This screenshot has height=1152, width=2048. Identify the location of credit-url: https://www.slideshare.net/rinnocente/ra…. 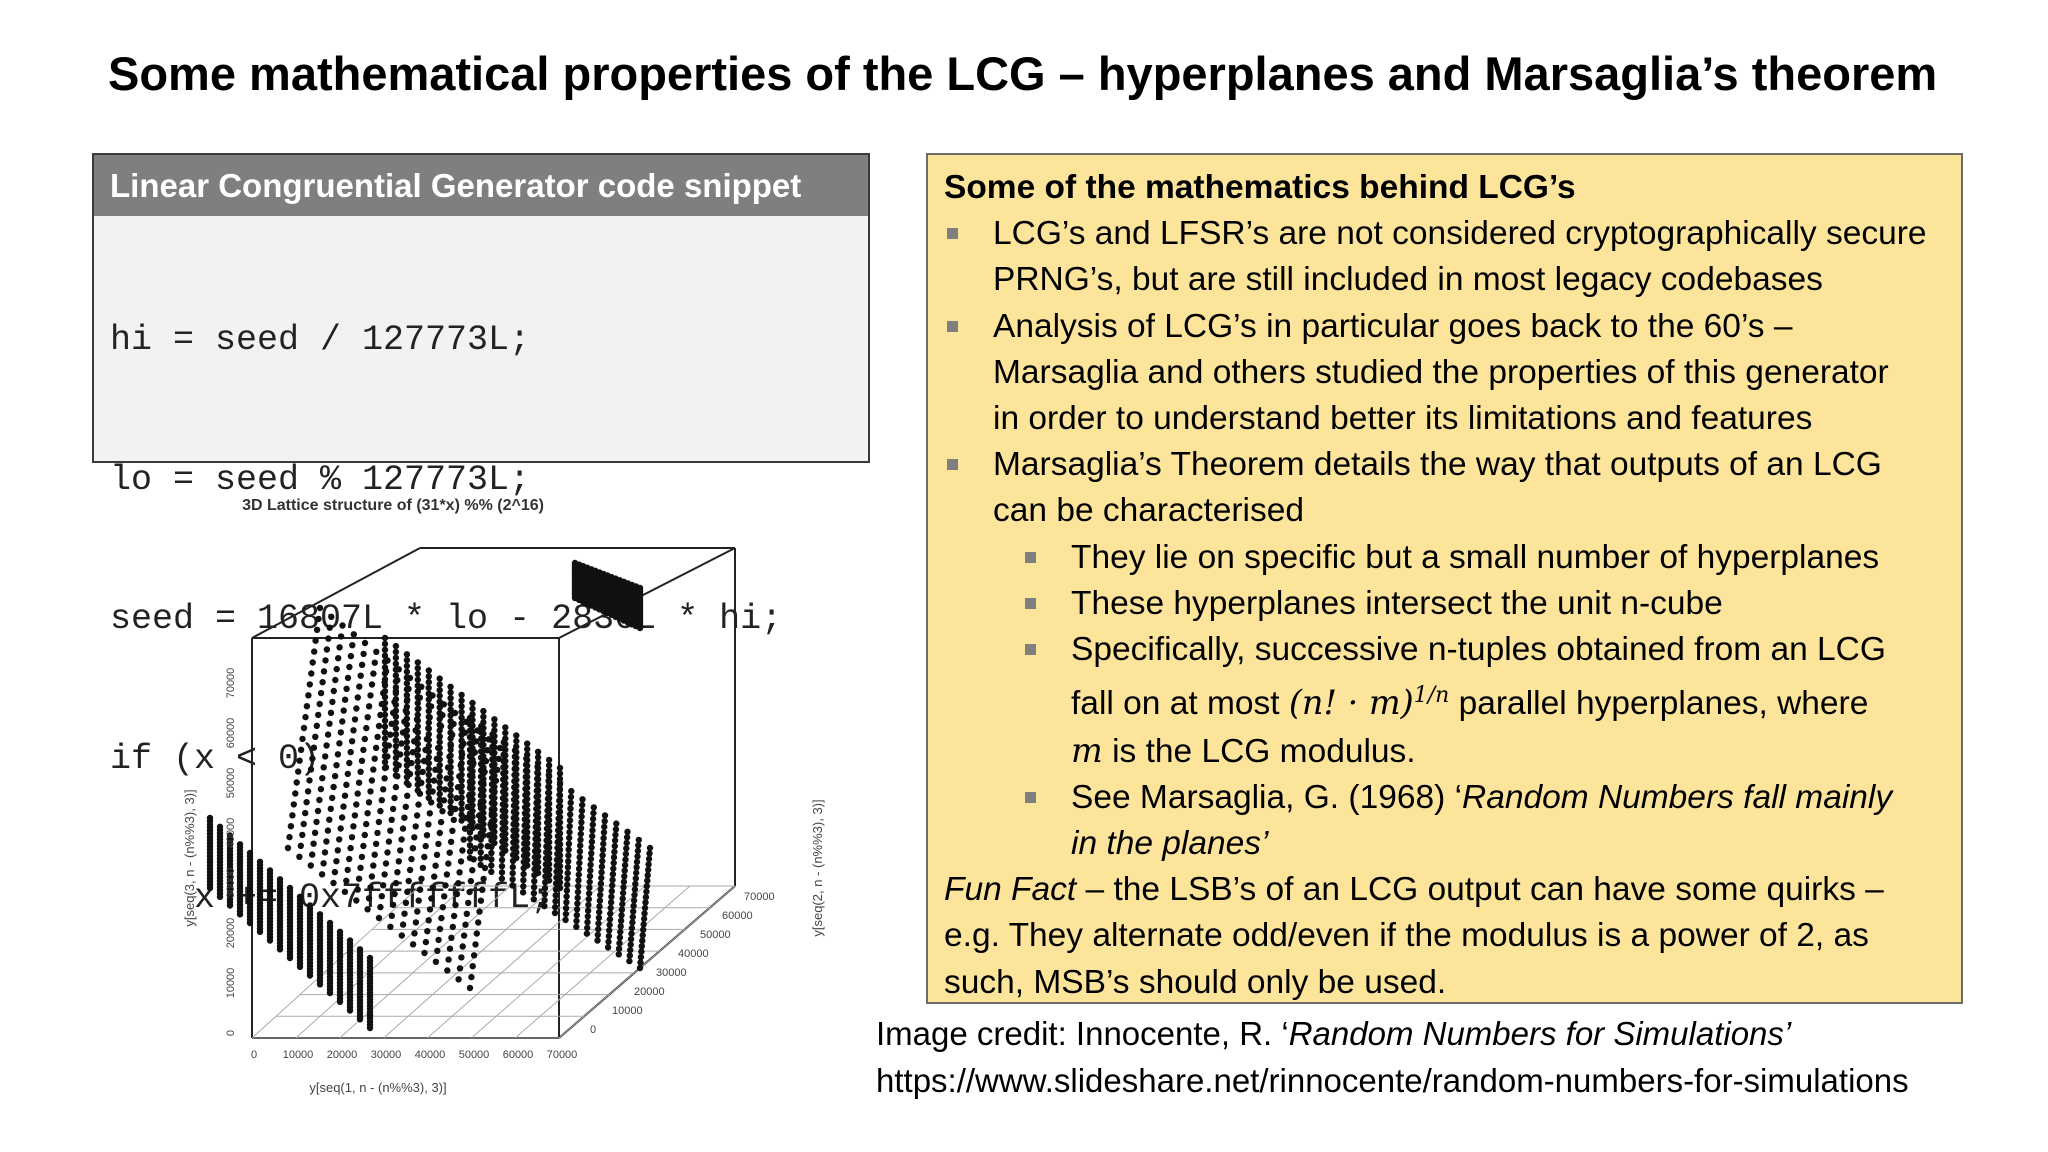
(1392, 1080).